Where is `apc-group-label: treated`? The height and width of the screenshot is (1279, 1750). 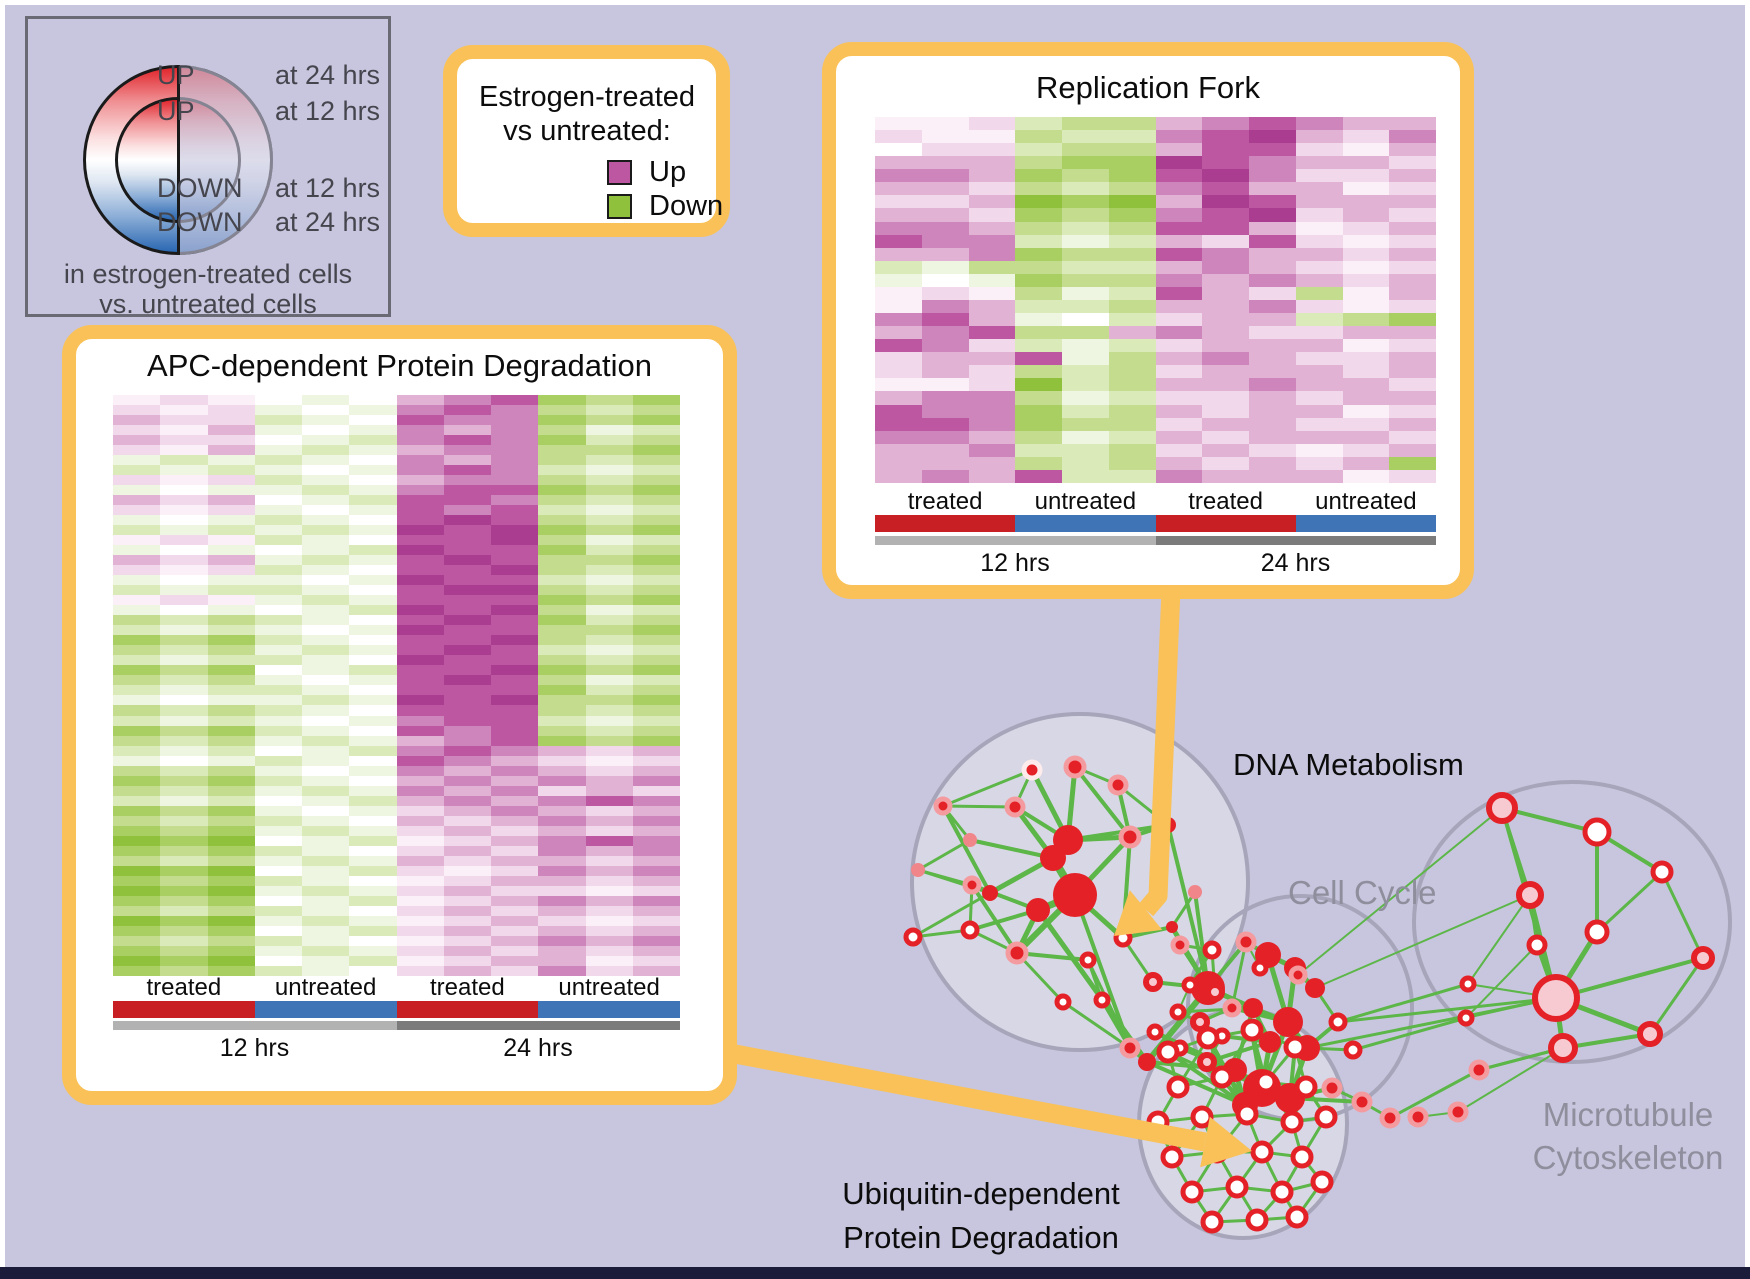
apc-group-label: treated is located at coordinates (467, 987).